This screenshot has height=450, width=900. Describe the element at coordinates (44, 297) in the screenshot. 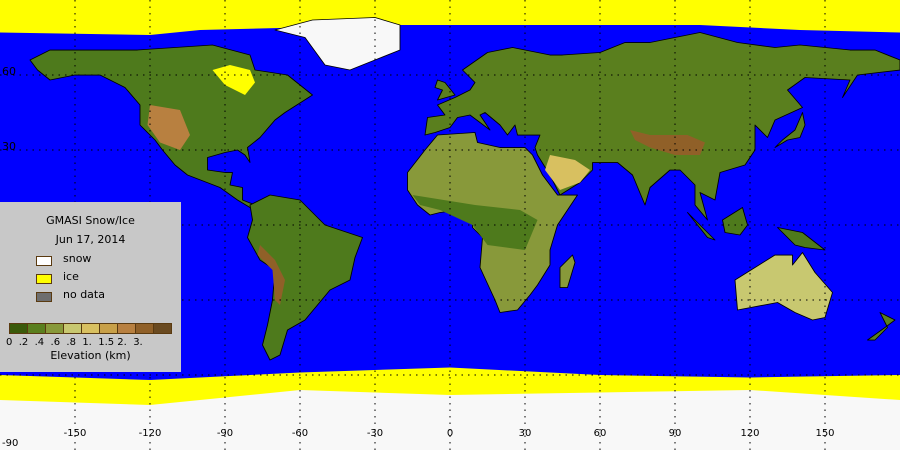

I see `no-data-swatch` at that location.